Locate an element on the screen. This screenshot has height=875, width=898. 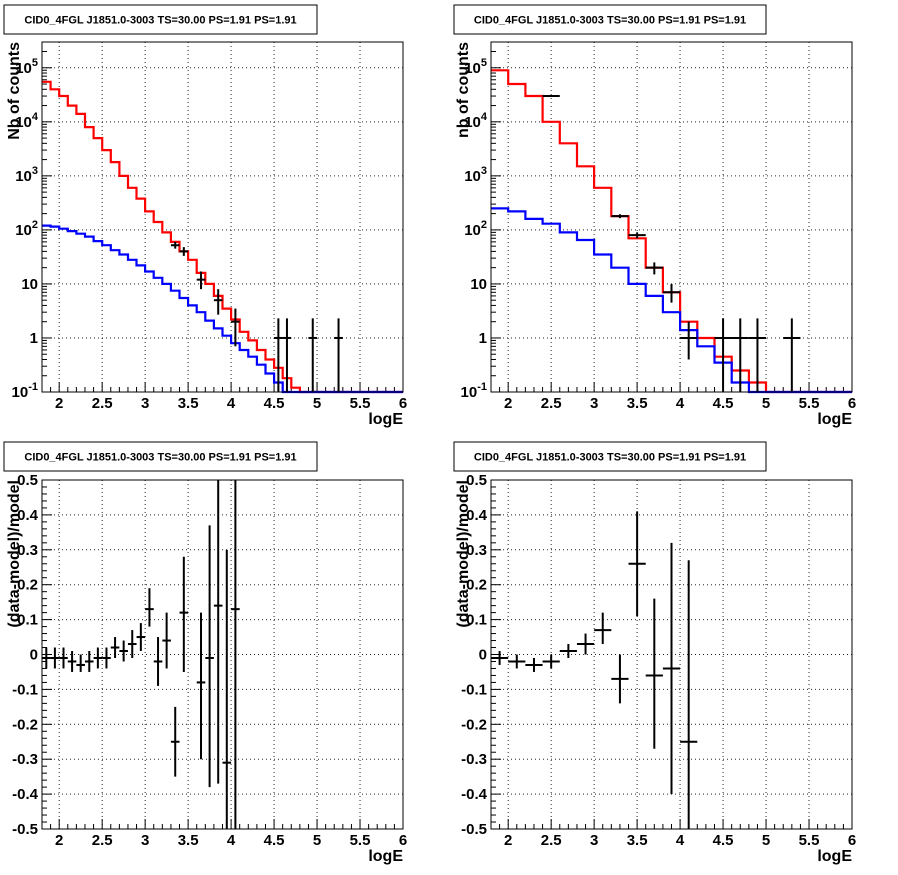
y-tick-label: -0.4 is located at coordinates (474, 794).